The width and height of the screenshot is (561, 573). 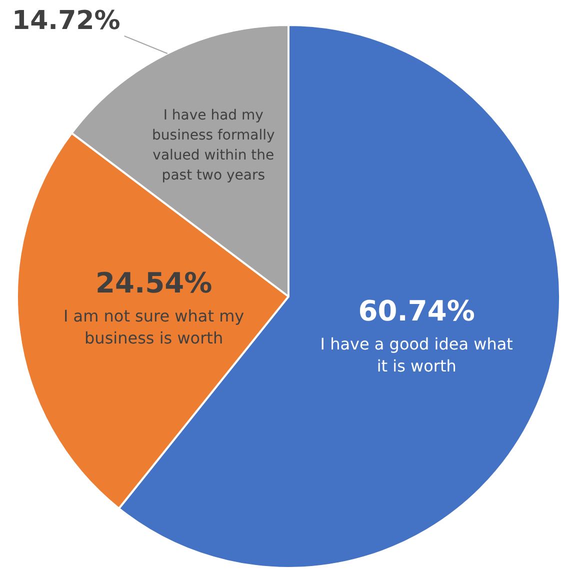 What do you see at coordinates (66, 21) in the screenshot?
I see `data-label: 14.72%` at bounding box center [66, 21].